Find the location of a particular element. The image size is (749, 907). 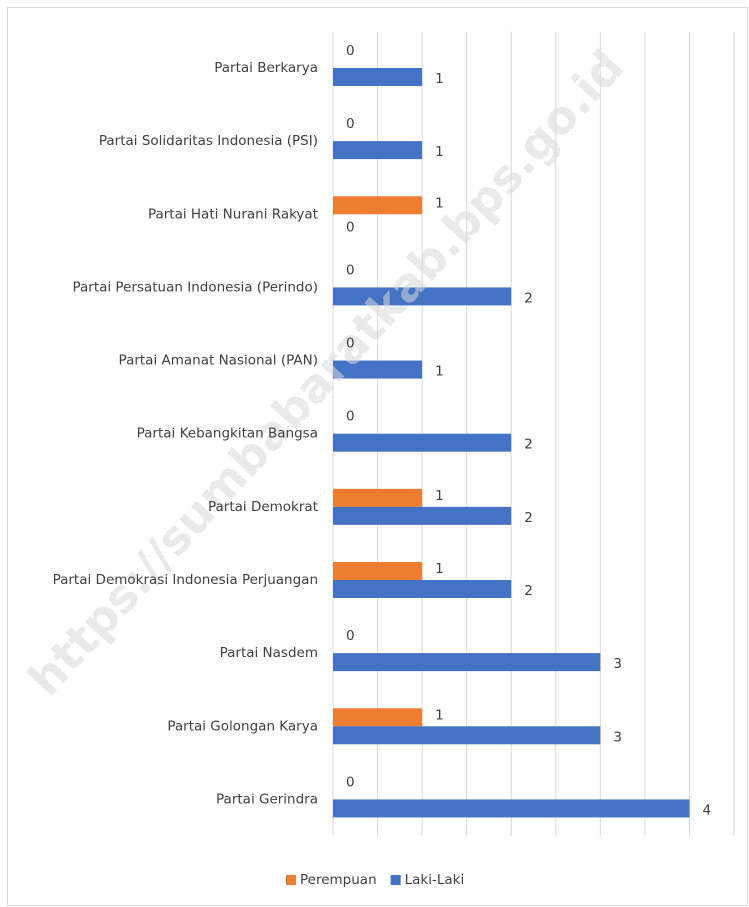

y-tick-label: Partai Kebangkitan Bangsa is located at coordinates (227, 434).